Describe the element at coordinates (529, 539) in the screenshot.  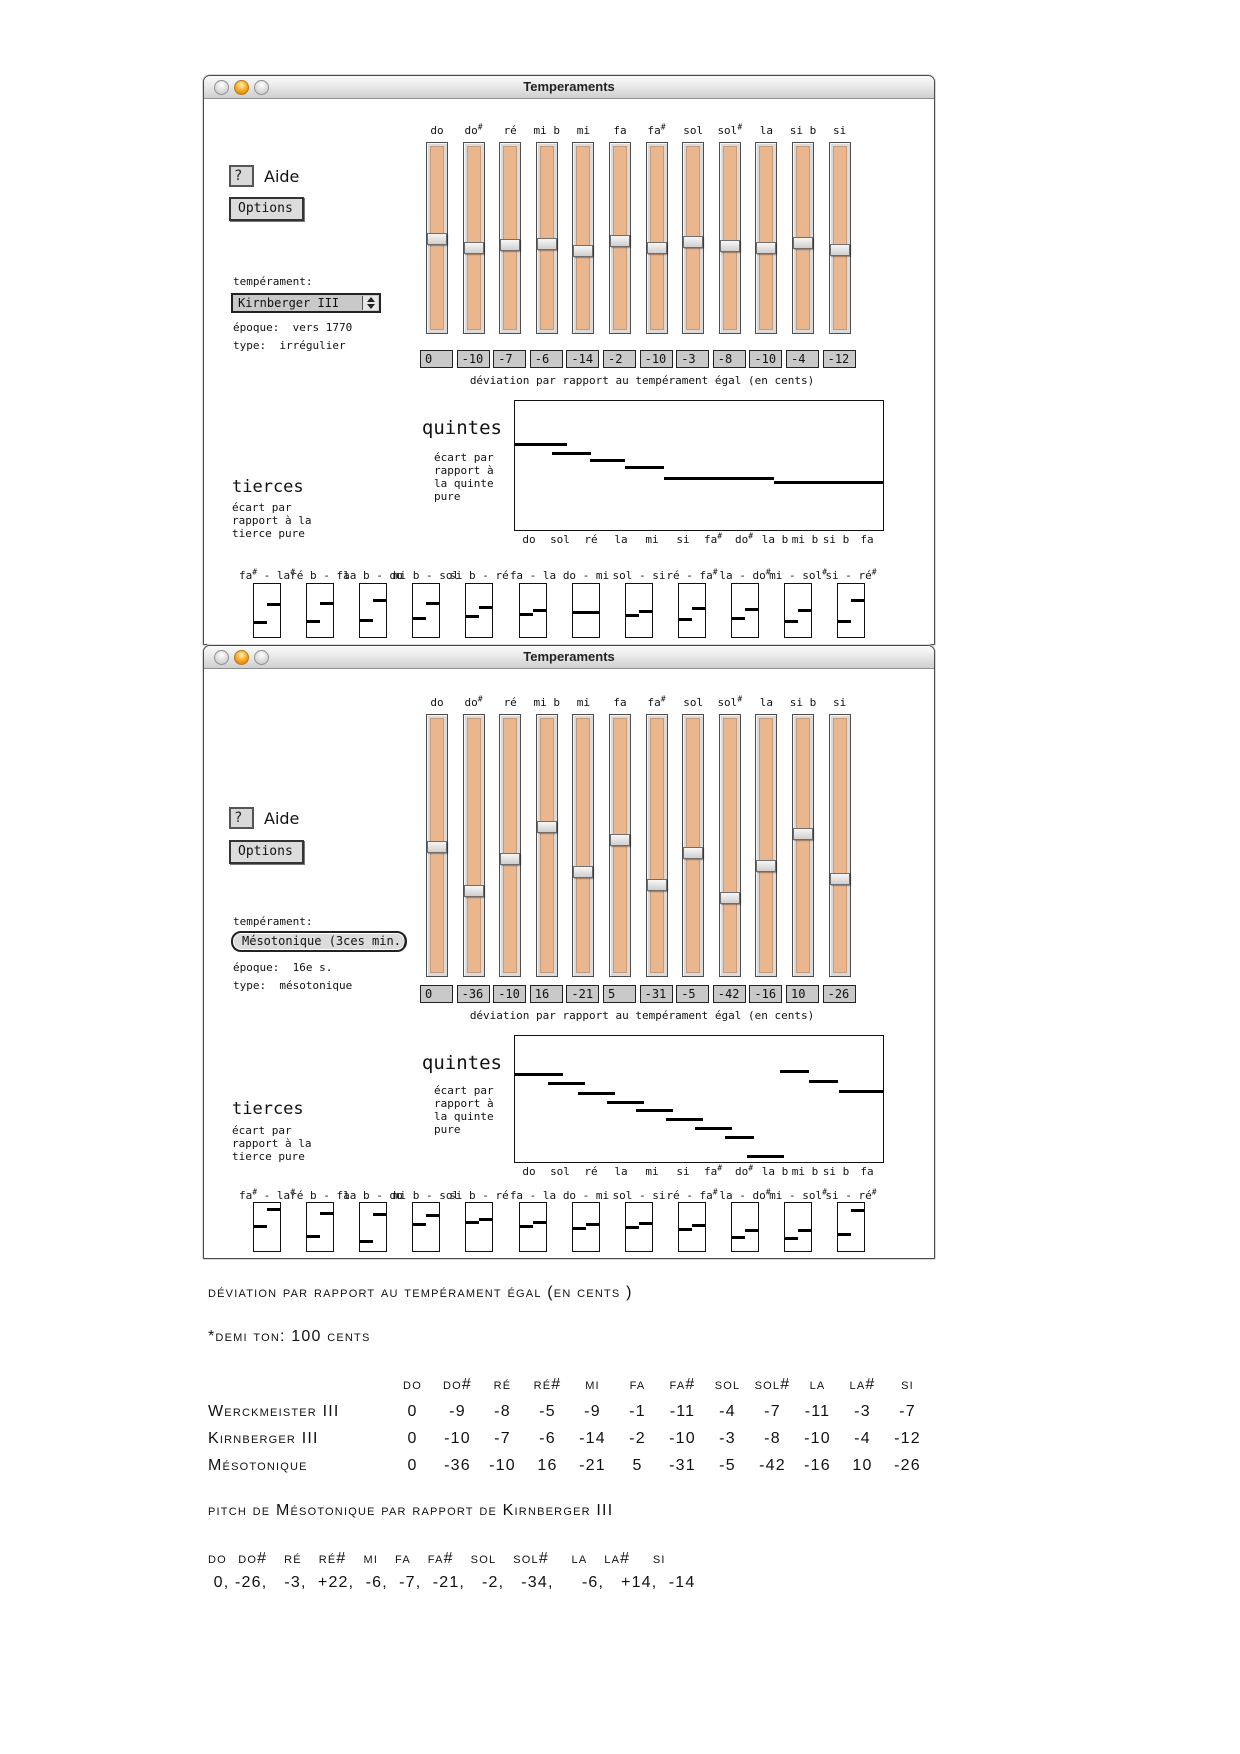
I see `tick-label: do` at that location.